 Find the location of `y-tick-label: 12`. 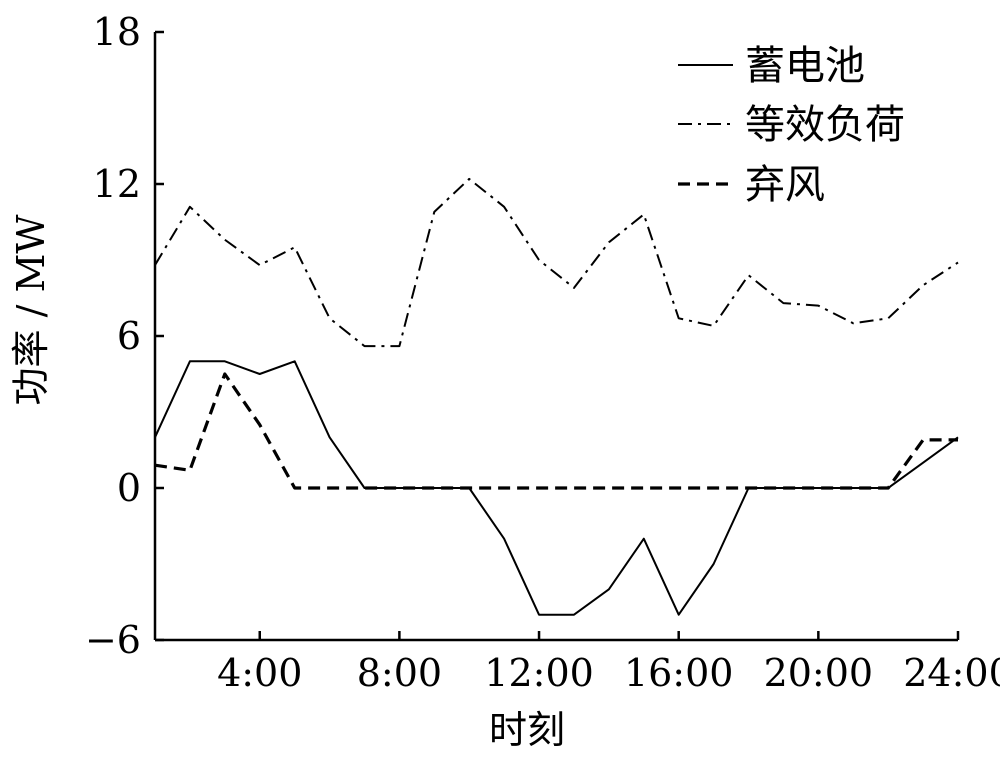

y-tick-label: 12 is located at coordinates (117, 184).